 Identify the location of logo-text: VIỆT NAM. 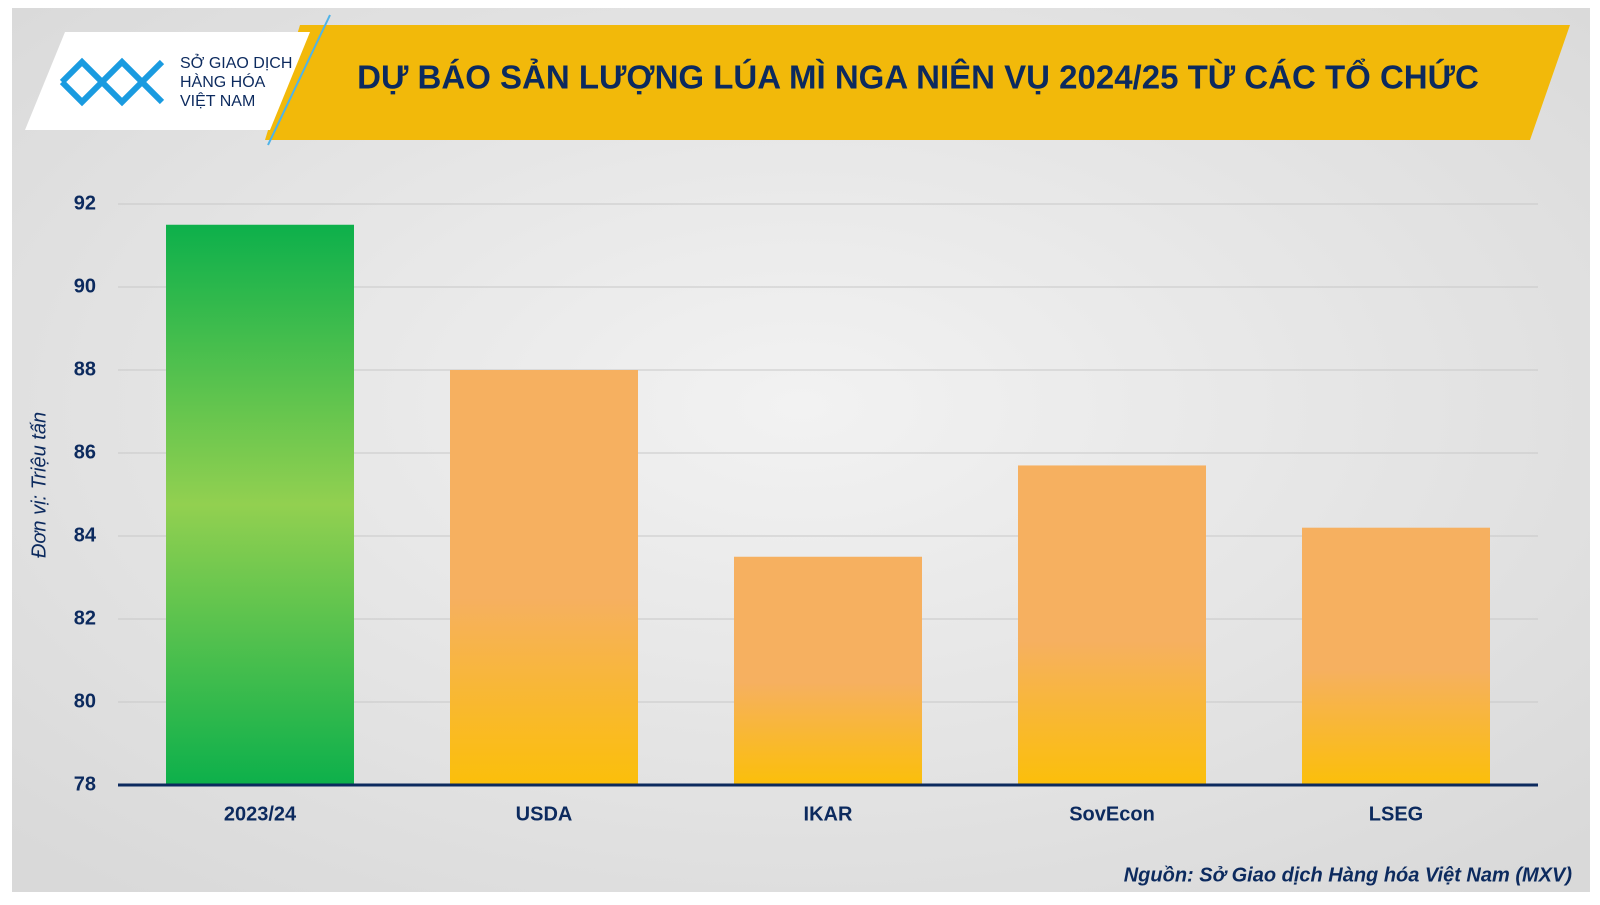
(217, 100).